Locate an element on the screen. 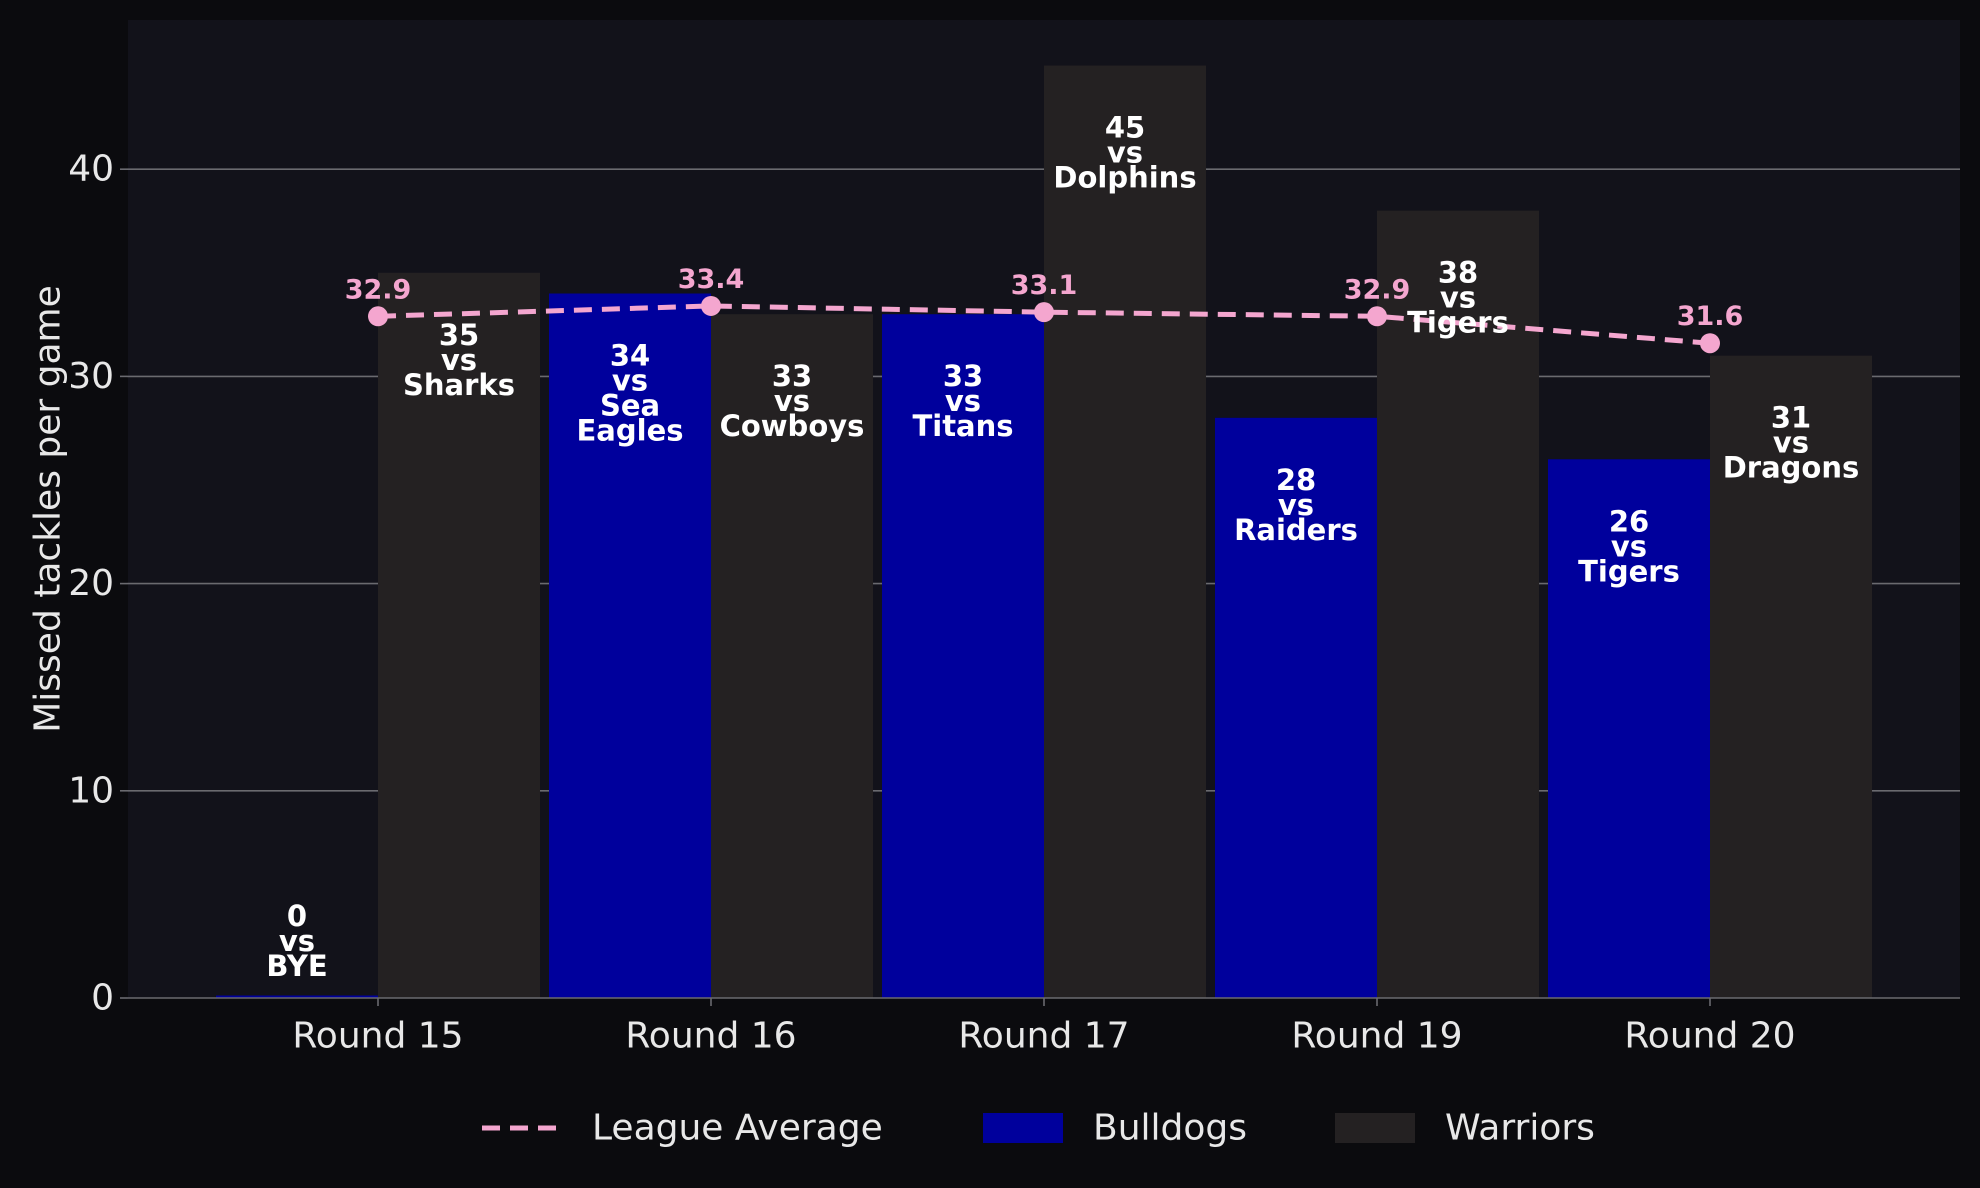 The height and width of the screenshot is (1188, 1980). bar-label-line: Sea is located at coordinates (630, 406).